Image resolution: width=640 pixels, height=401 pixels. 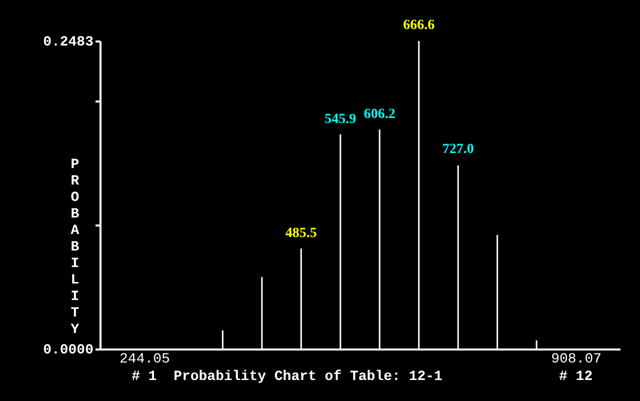 I want to click on x-tick-label: 244.05, so click(x=145, y=360).